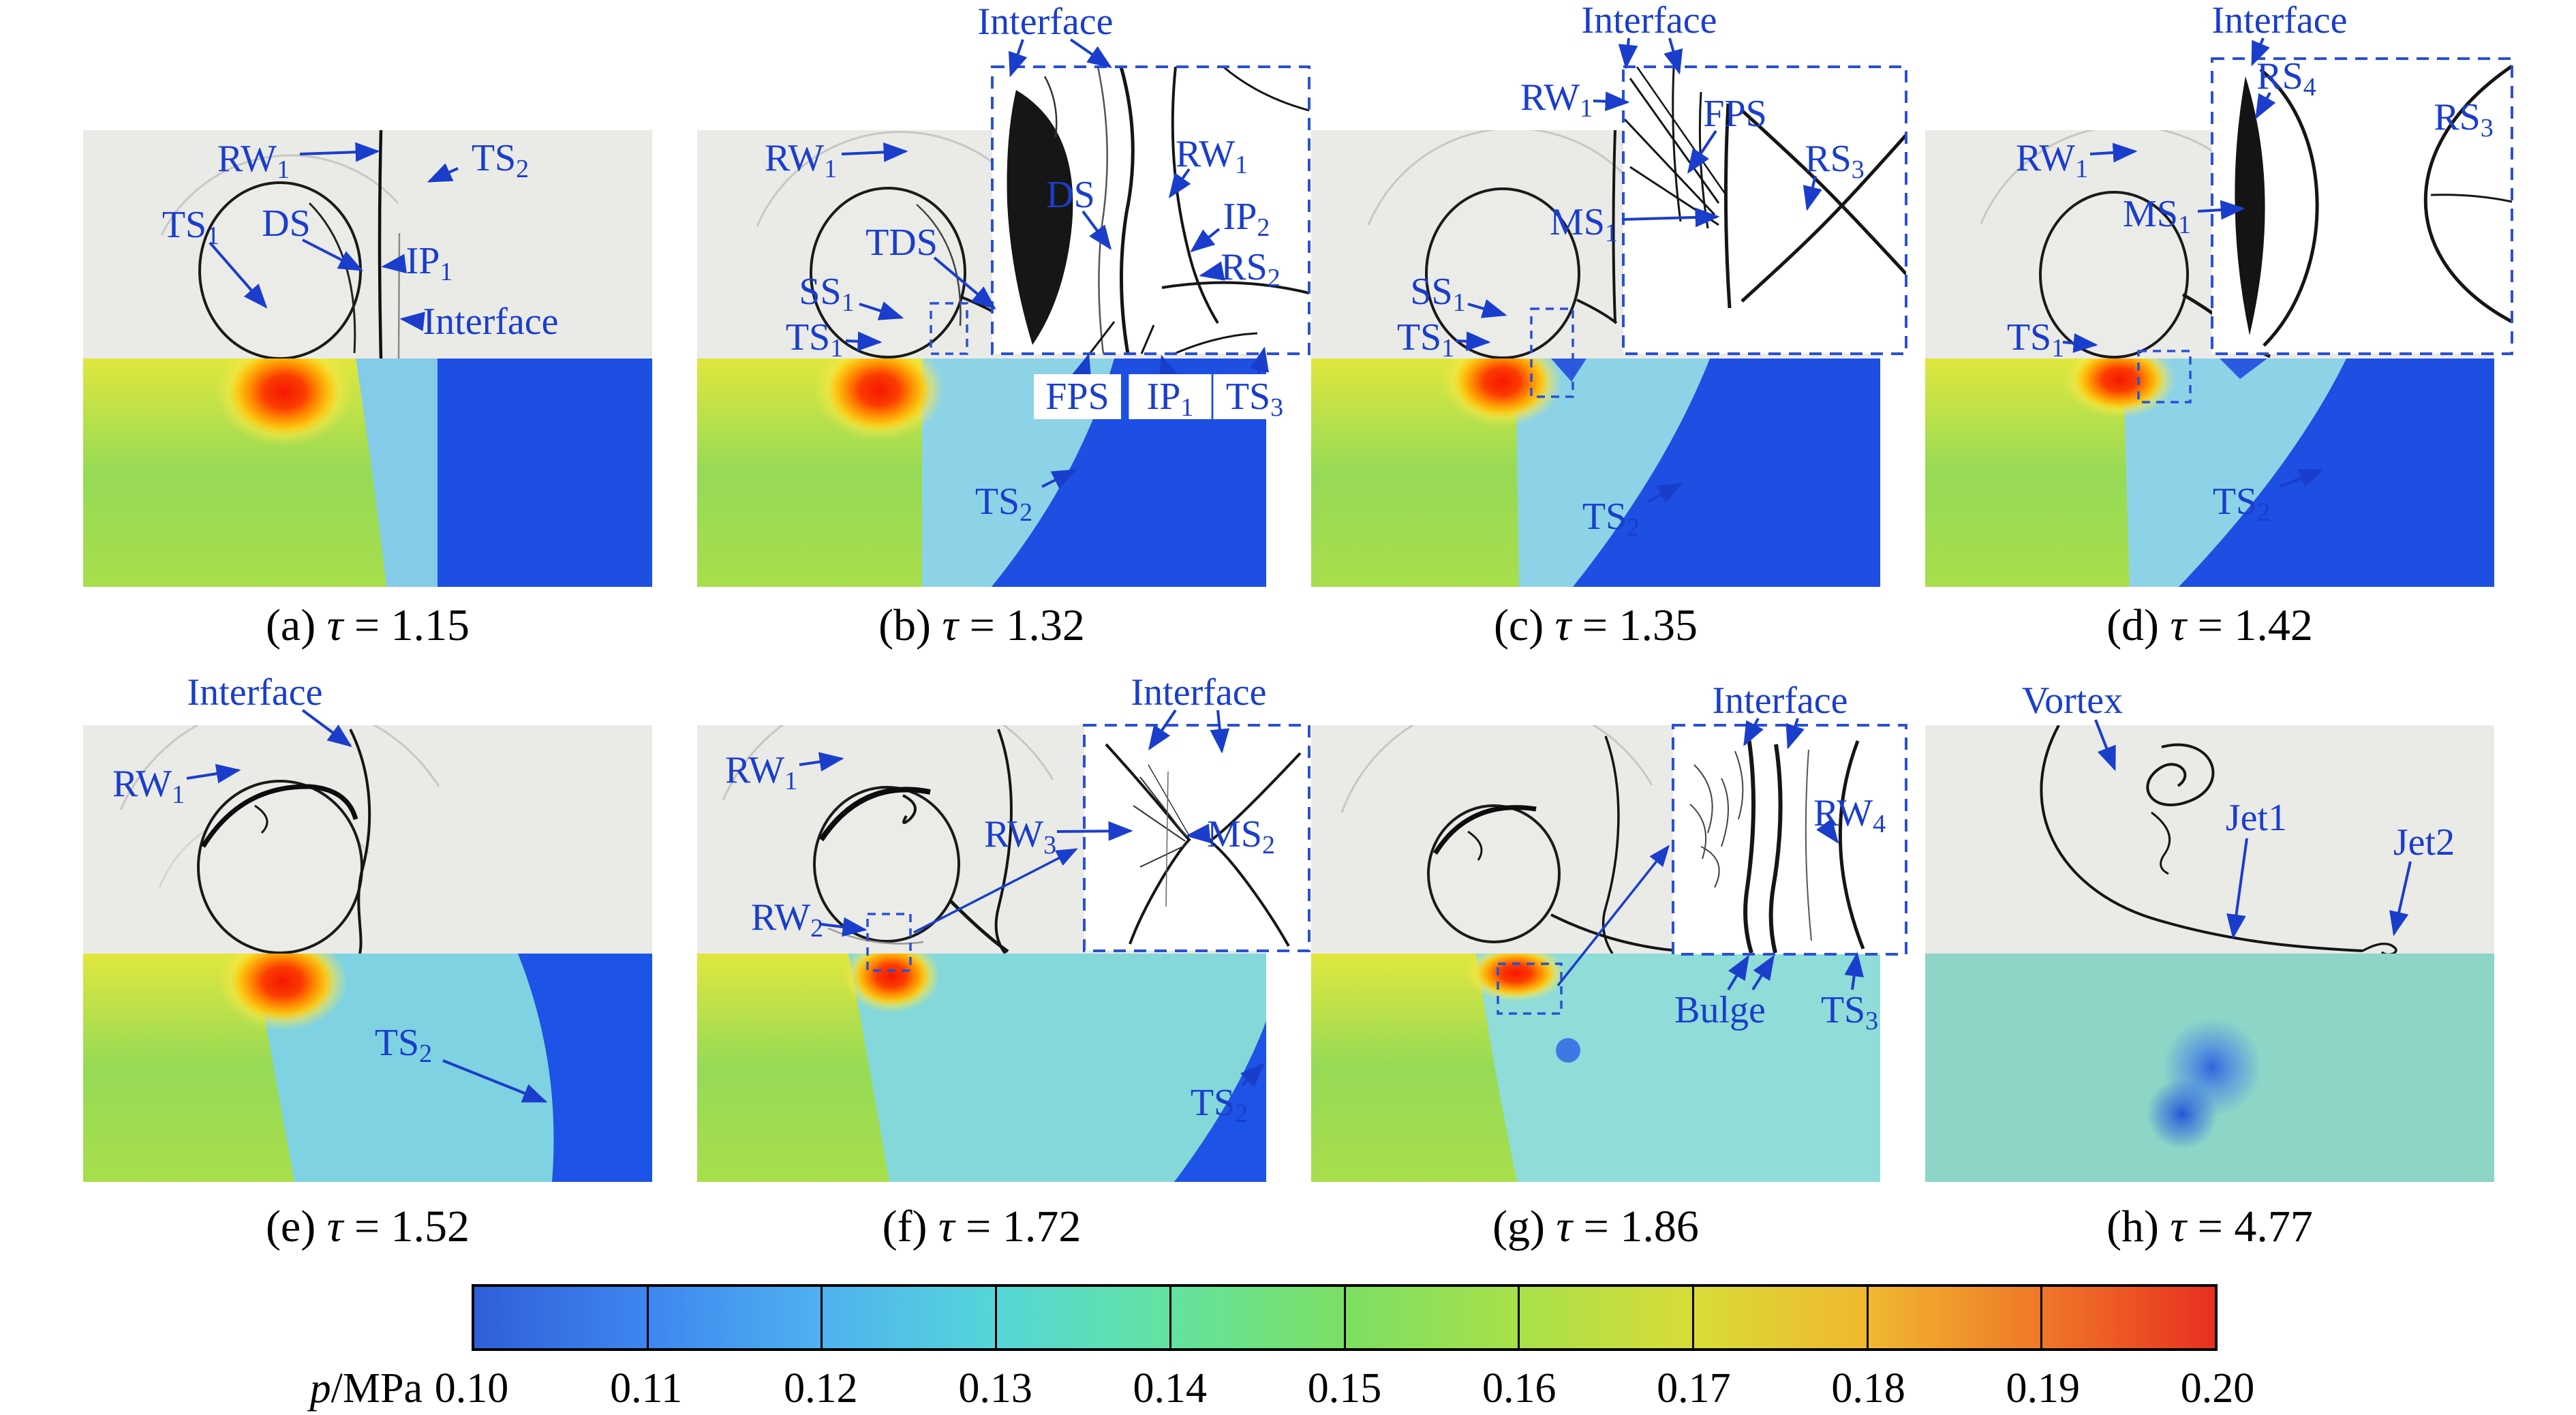 This screenshot has width=2576, height=1415. What do you see at coordinates (1765, 188) in the screenshot?
I see `inset-magnified-view` at bounding box center [1765, 188].